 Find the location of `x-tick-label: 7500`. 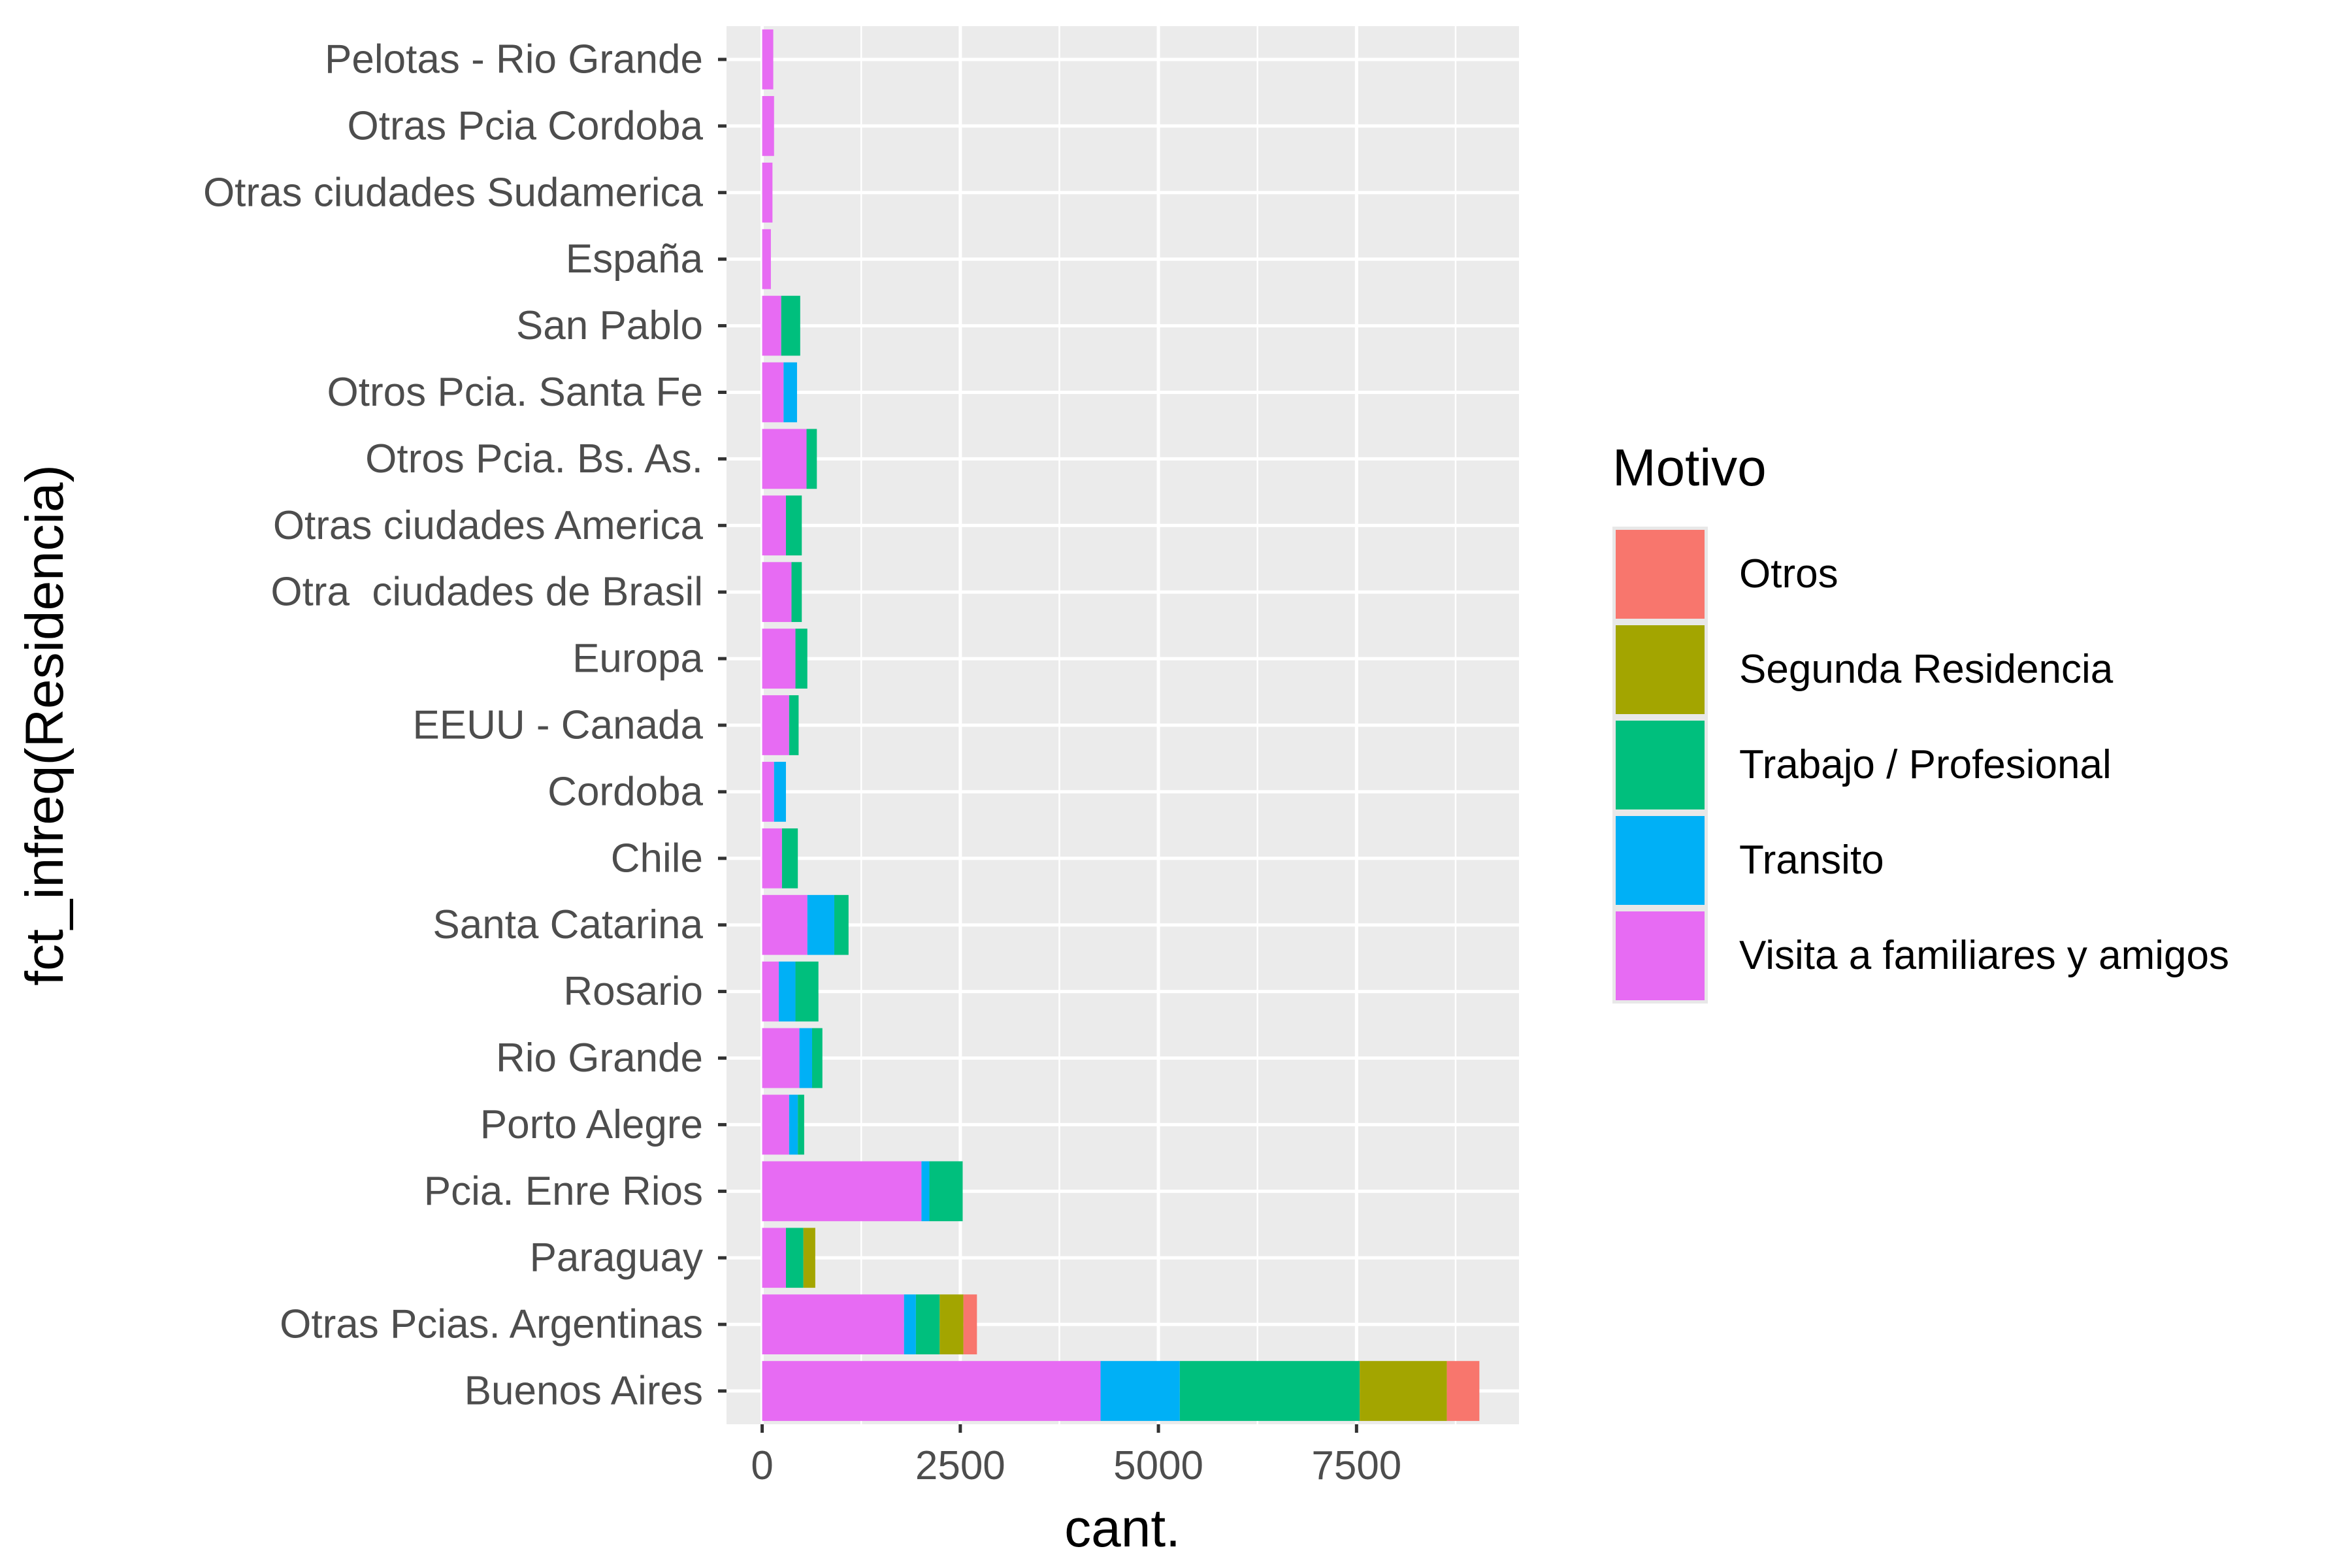

x-tick-label: 7500 is located at coordinates (1356, 1465).